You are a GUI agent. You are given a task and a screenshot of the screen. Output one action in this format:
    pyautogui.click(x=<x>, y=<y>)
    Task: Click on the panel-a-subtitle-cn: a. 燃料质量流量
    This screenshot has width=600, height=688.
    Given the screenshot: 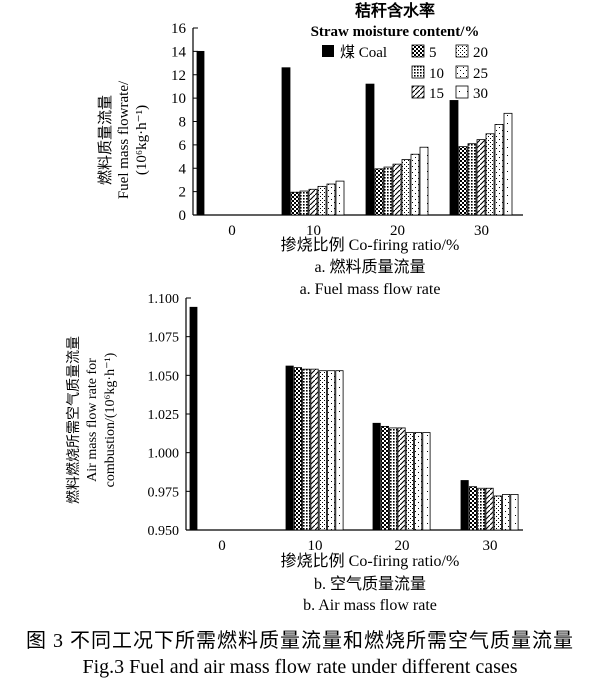 What is the action you would take?
    pyautogui.click(x=369, y=267)
    